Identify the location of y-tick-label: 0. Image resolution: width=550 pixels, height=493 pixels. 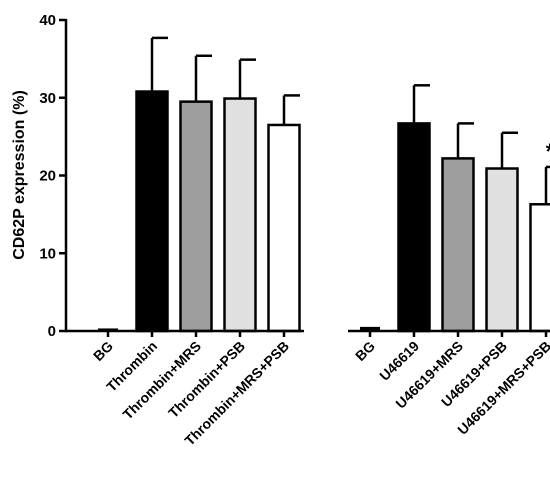
(52, 331).